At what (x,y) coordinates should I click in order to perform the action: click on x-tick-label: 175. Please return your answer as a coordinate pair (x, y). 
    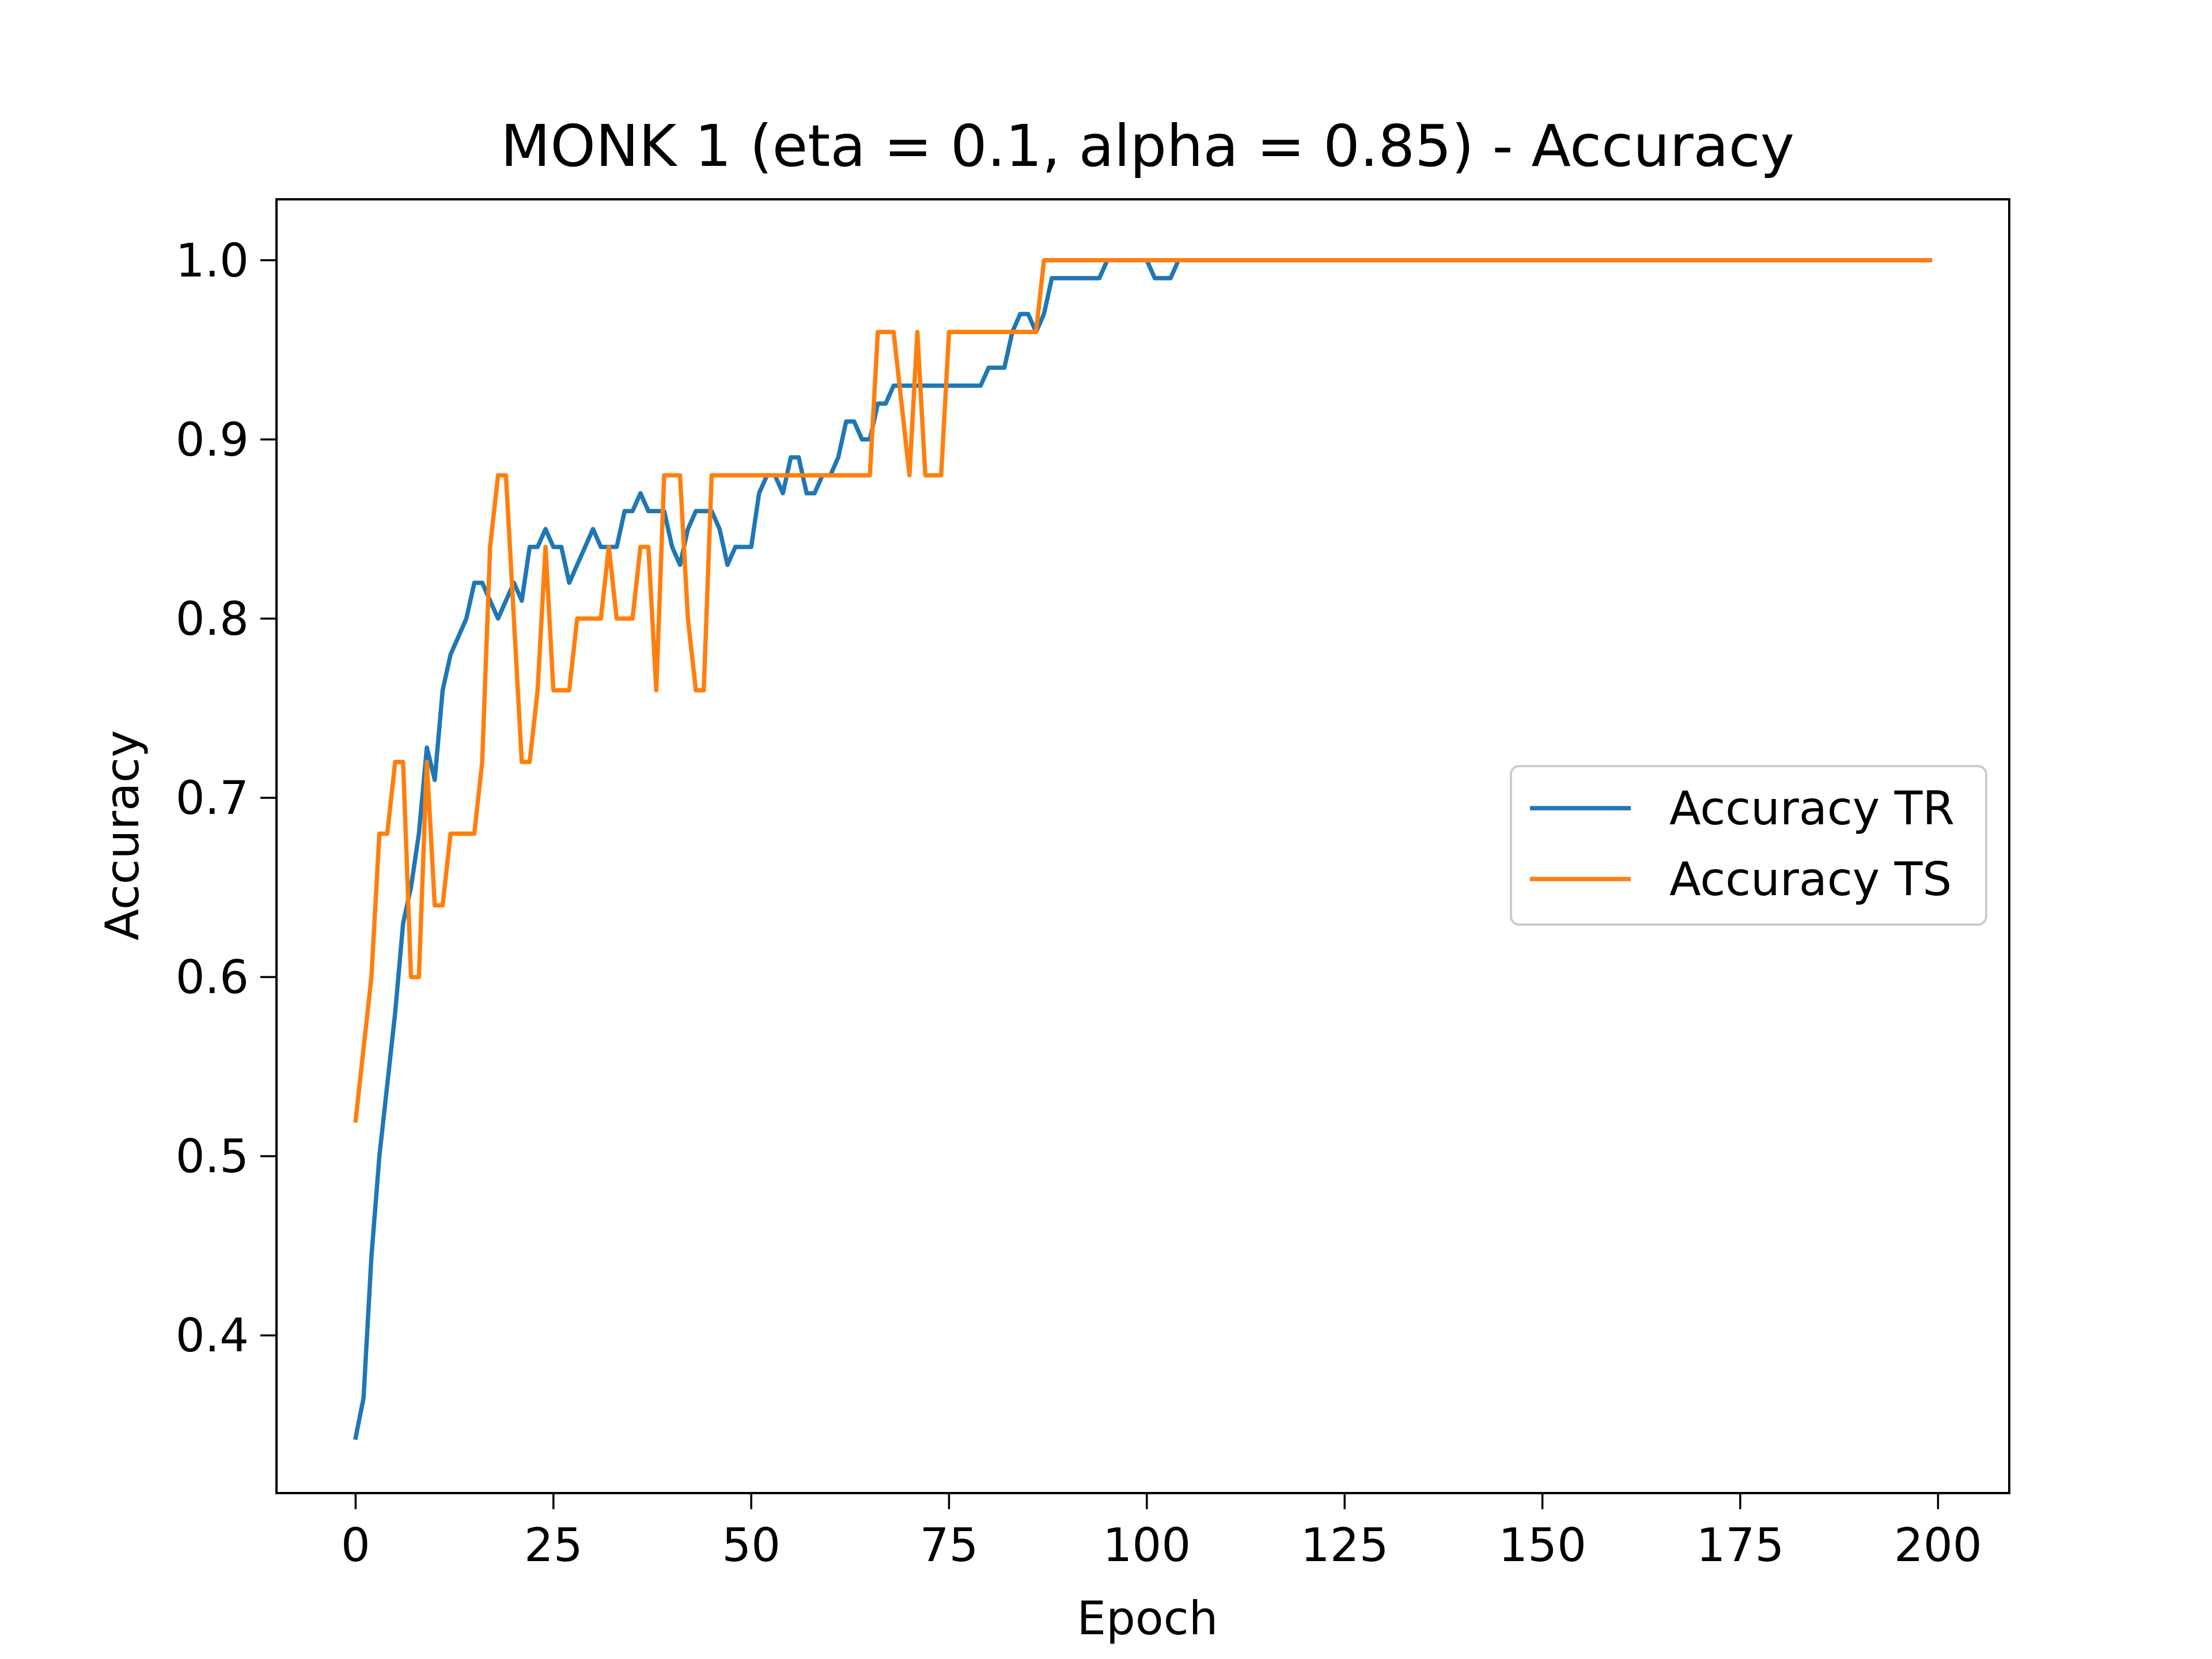
    Looking at the image, I should click on (1740, 1545).